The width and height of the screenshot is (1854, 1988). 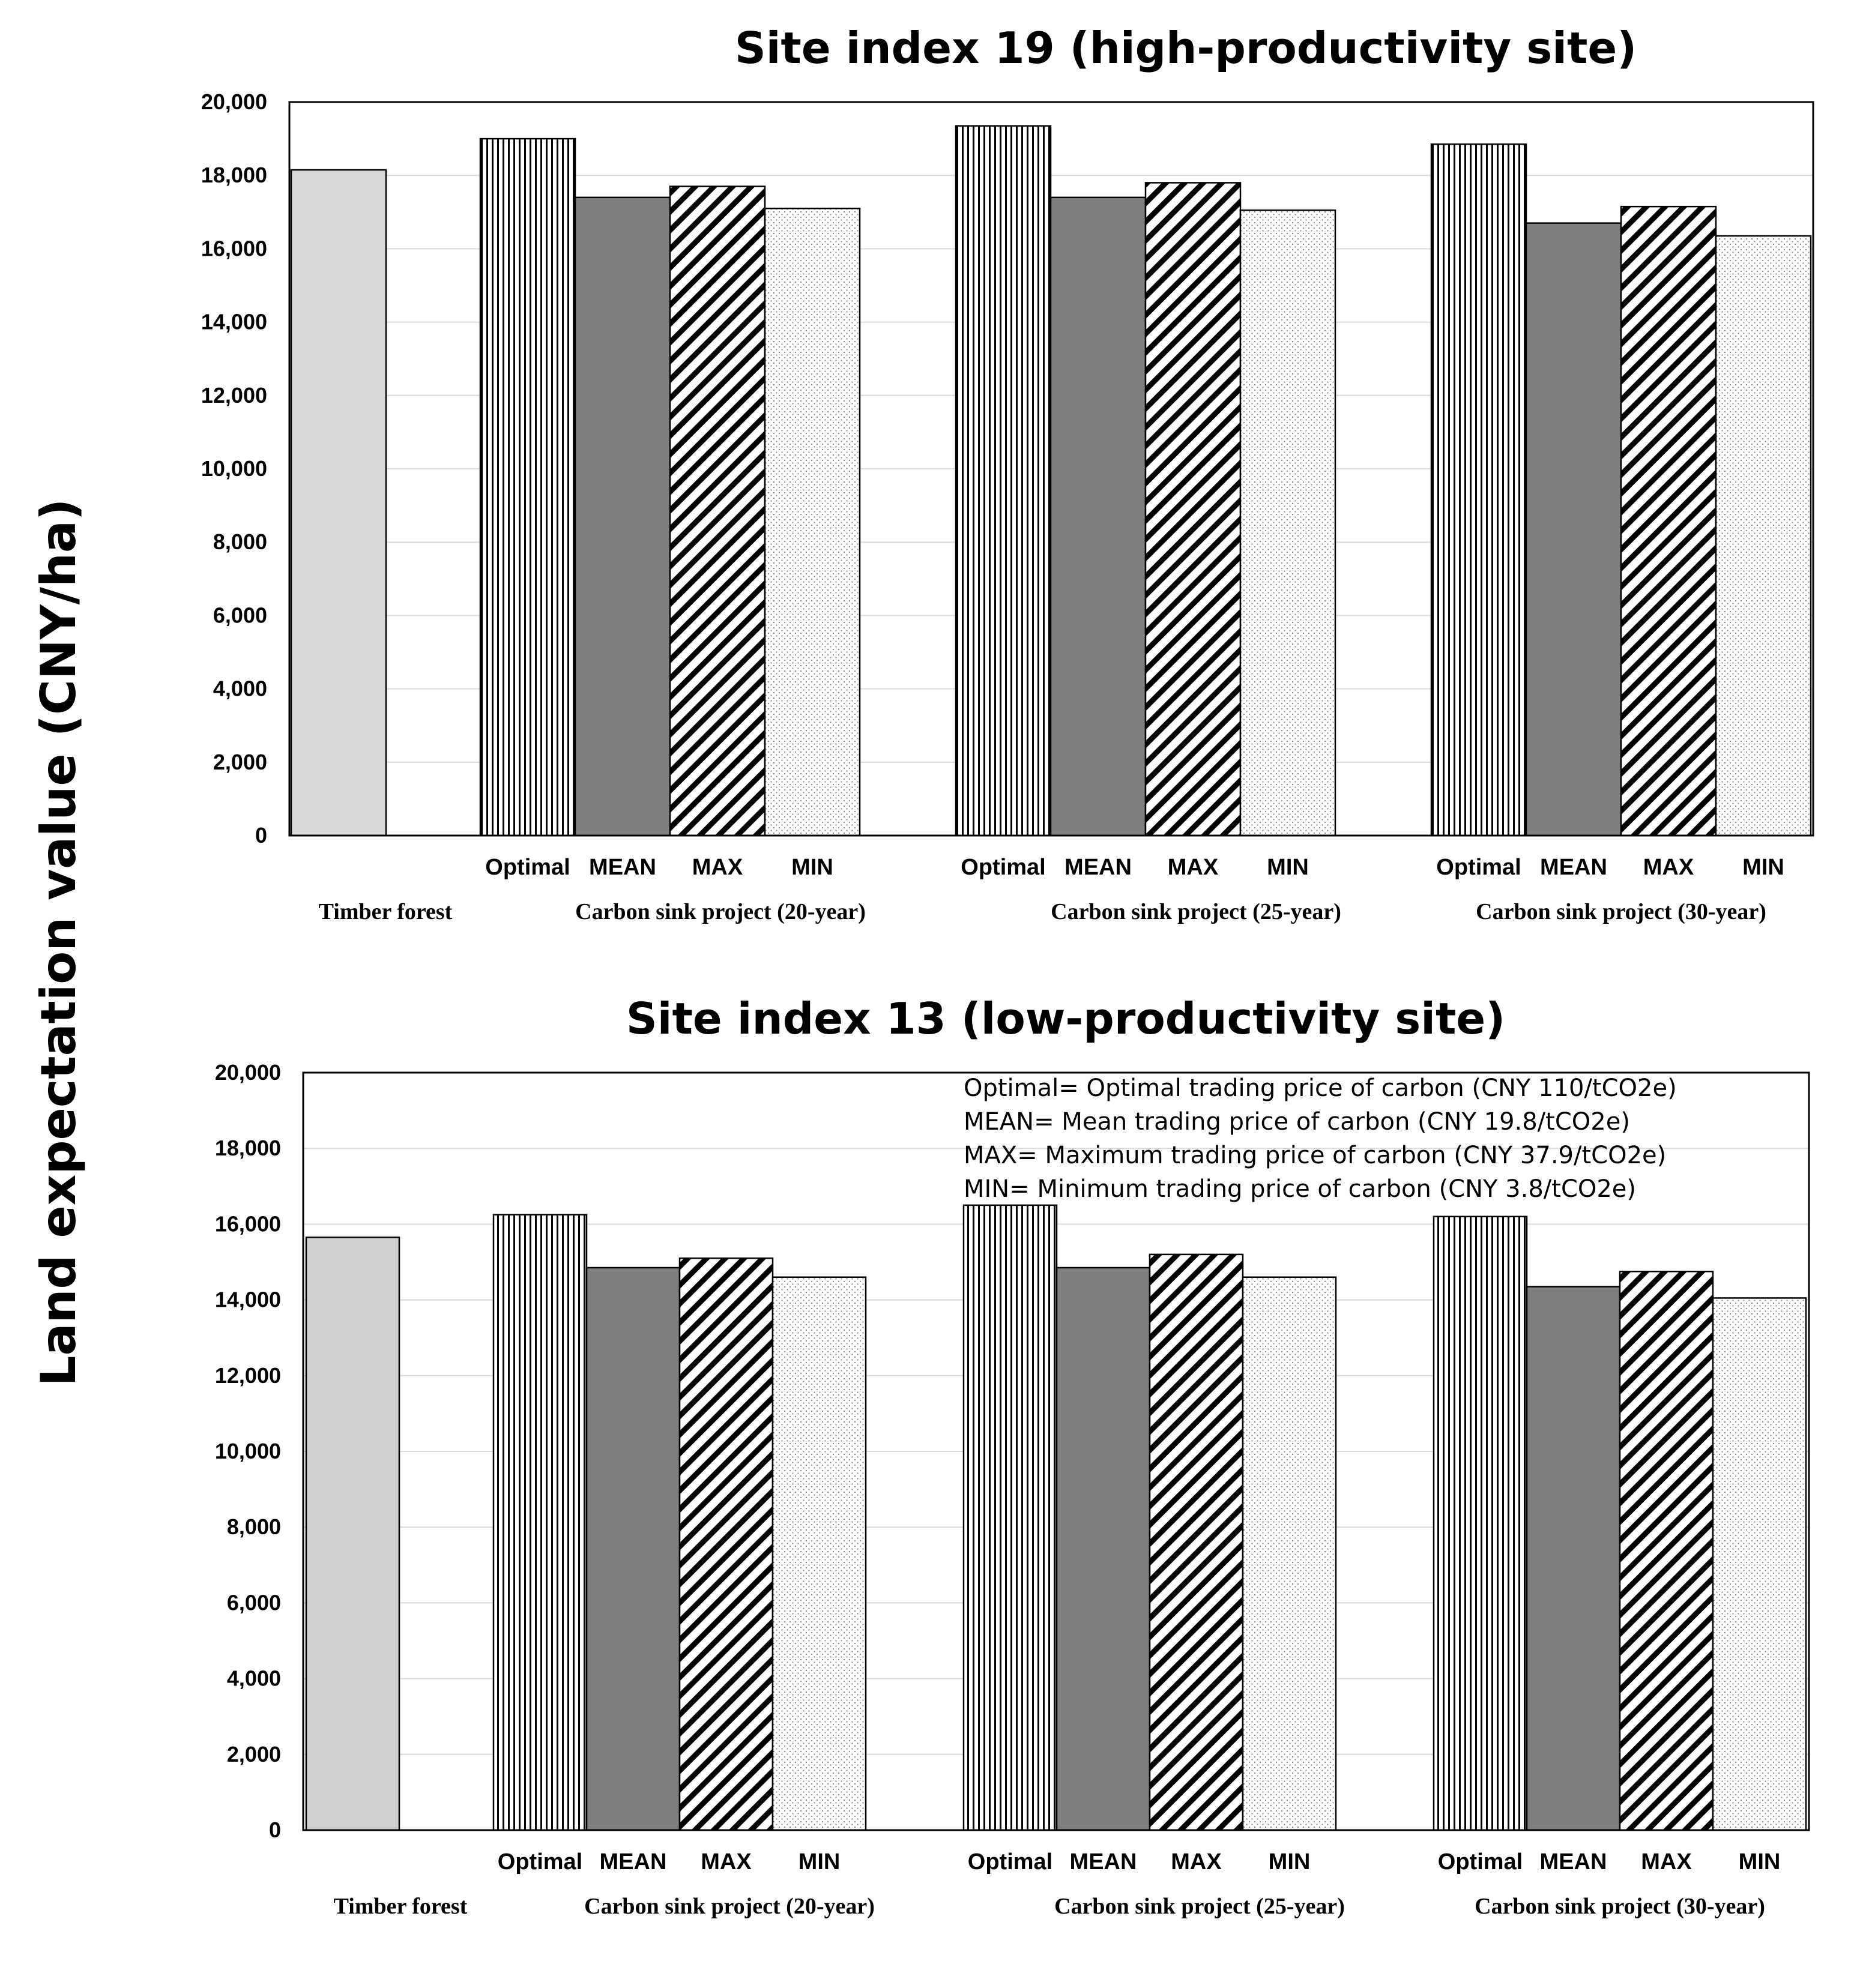 I want to click on y-axis-label: Land expectation value (CNY/ha), so click(x=59, y=943).